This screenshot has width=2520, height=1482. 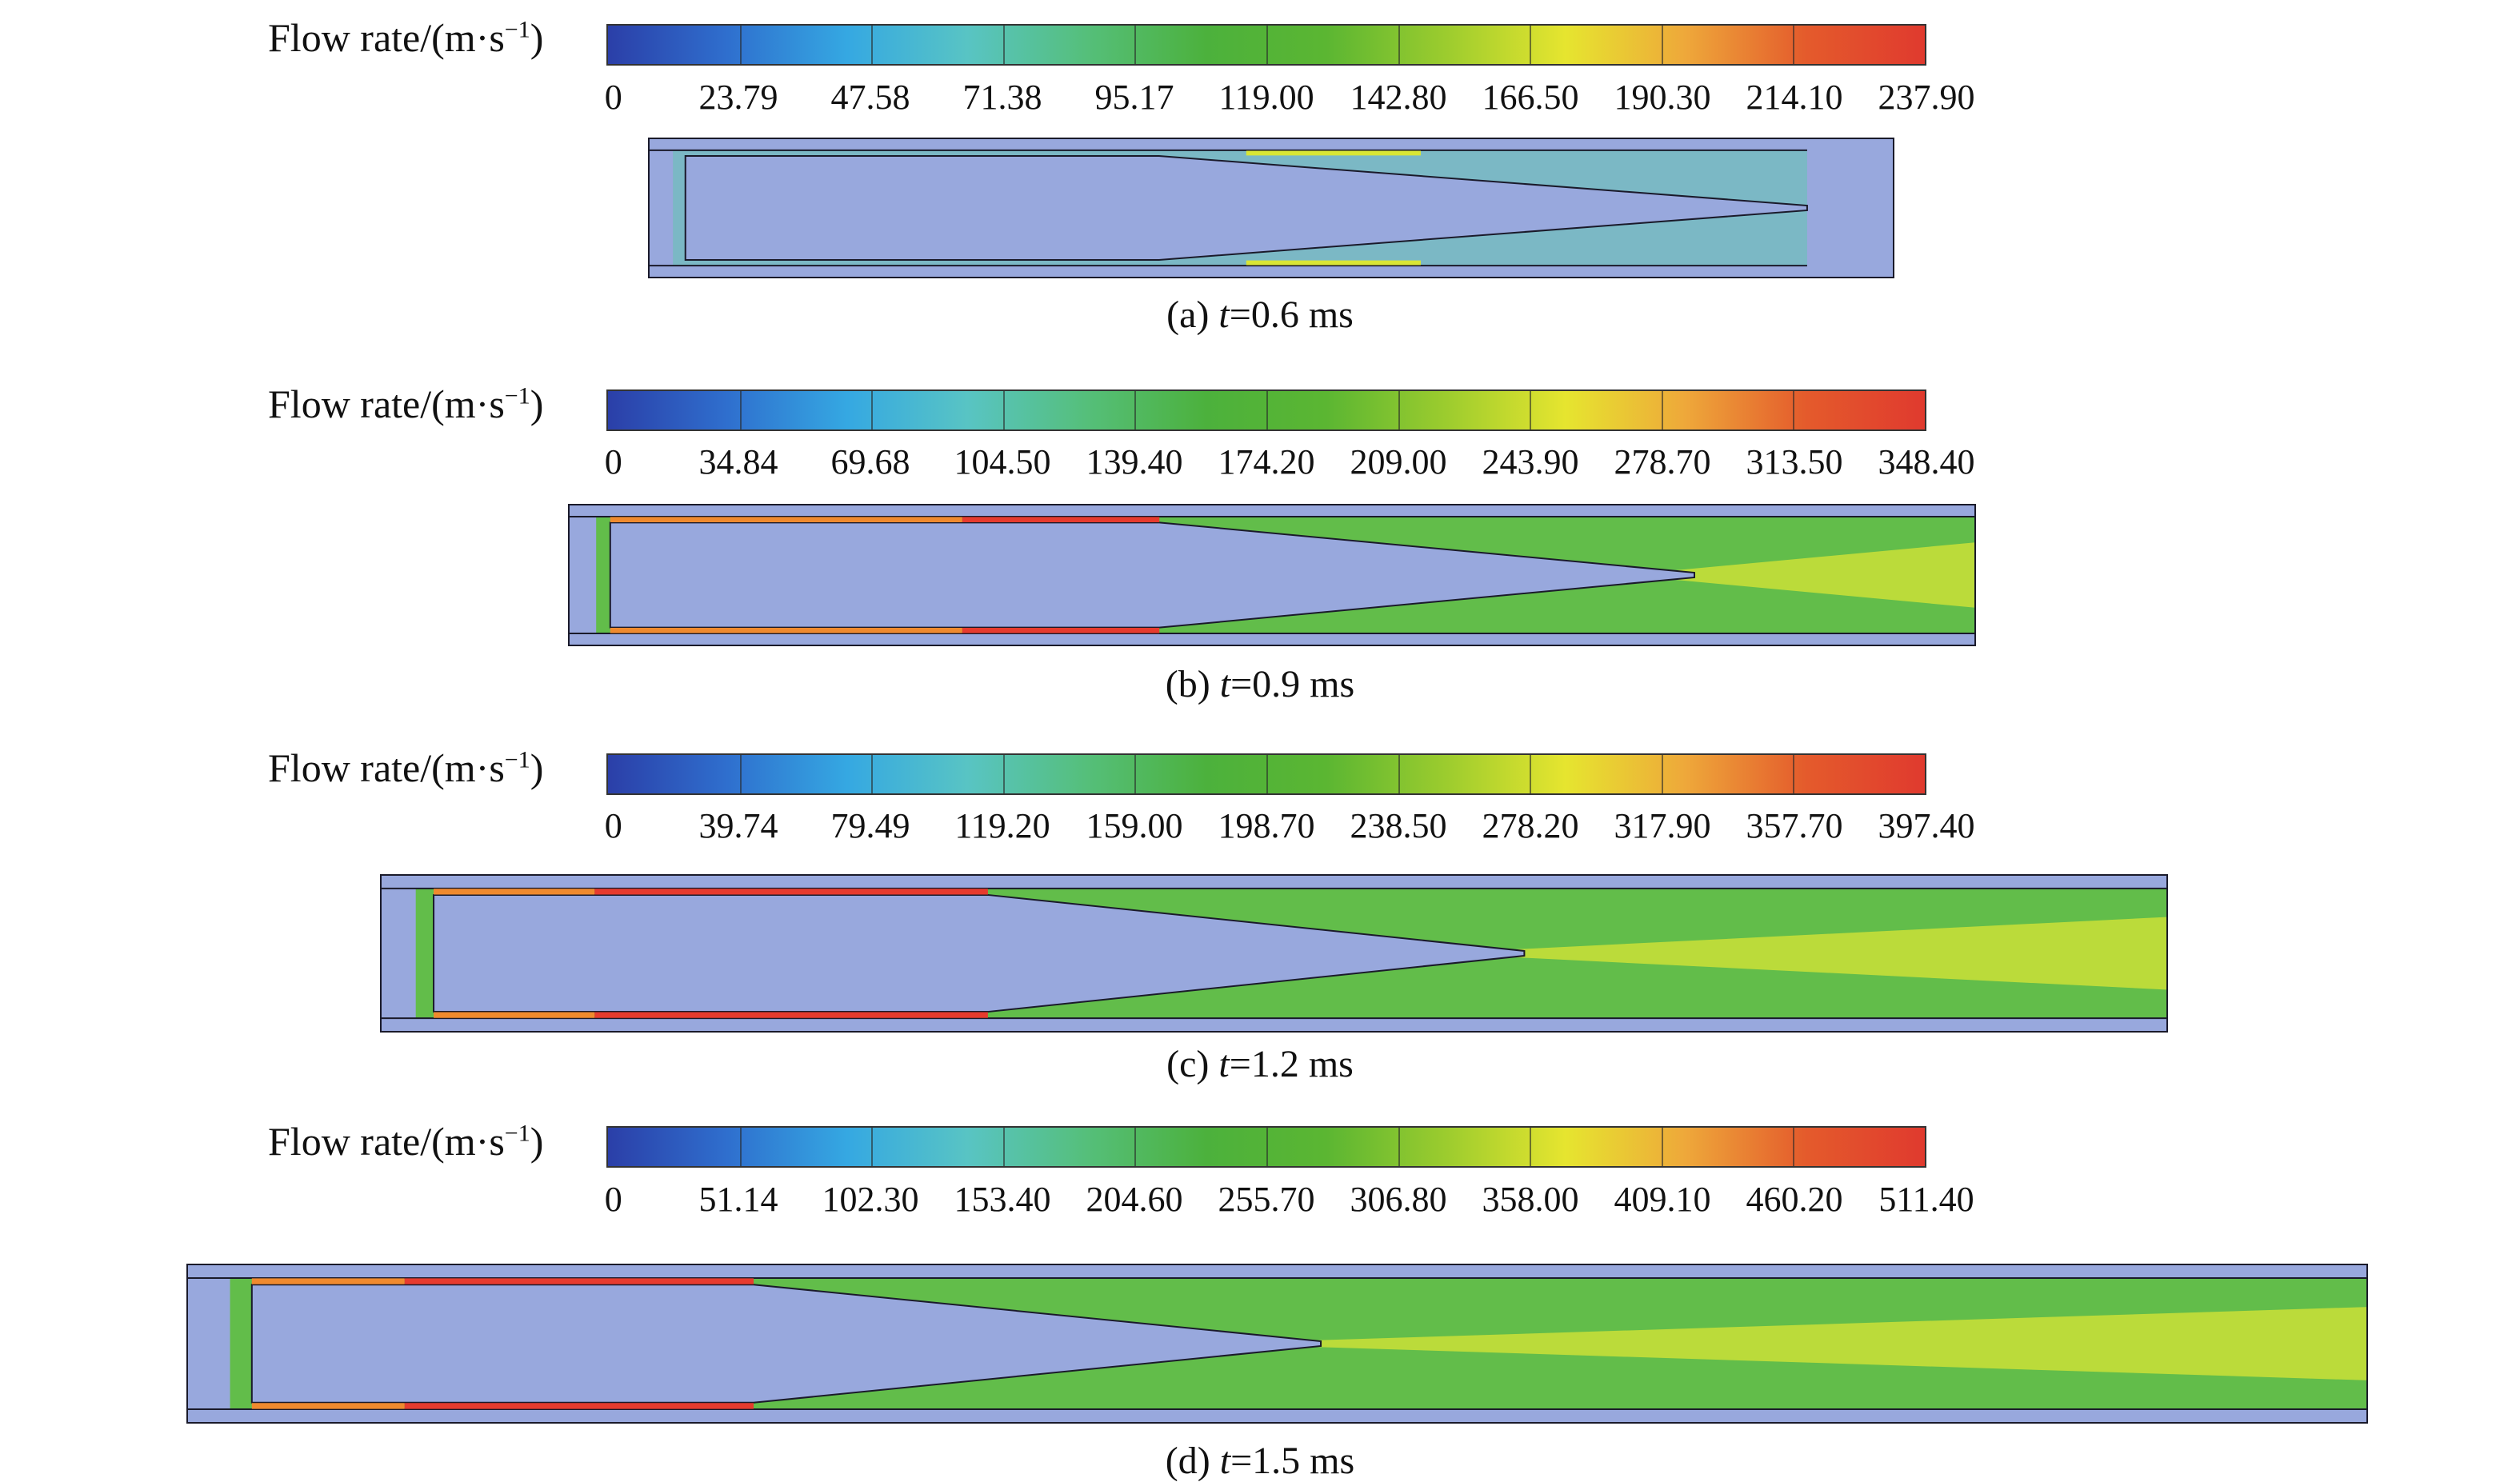 I want to click on colorbar-tick-label: 119.20, so click(x=1002, y=826).